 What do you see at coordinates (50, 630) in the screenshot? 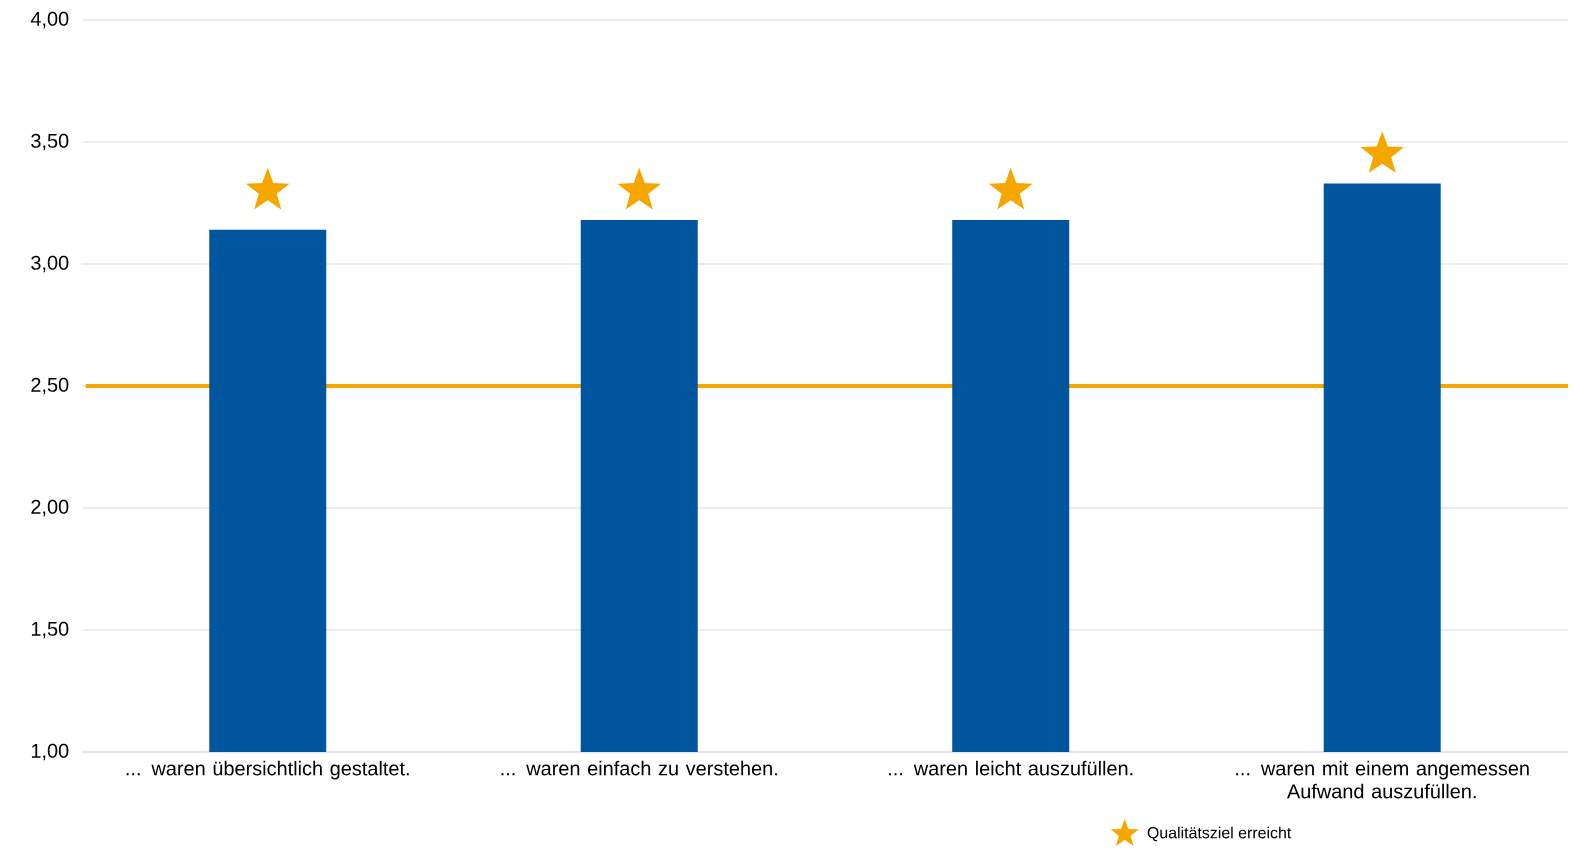
I see `y-tick-label: 1,50` at bounding box center [50, 630].